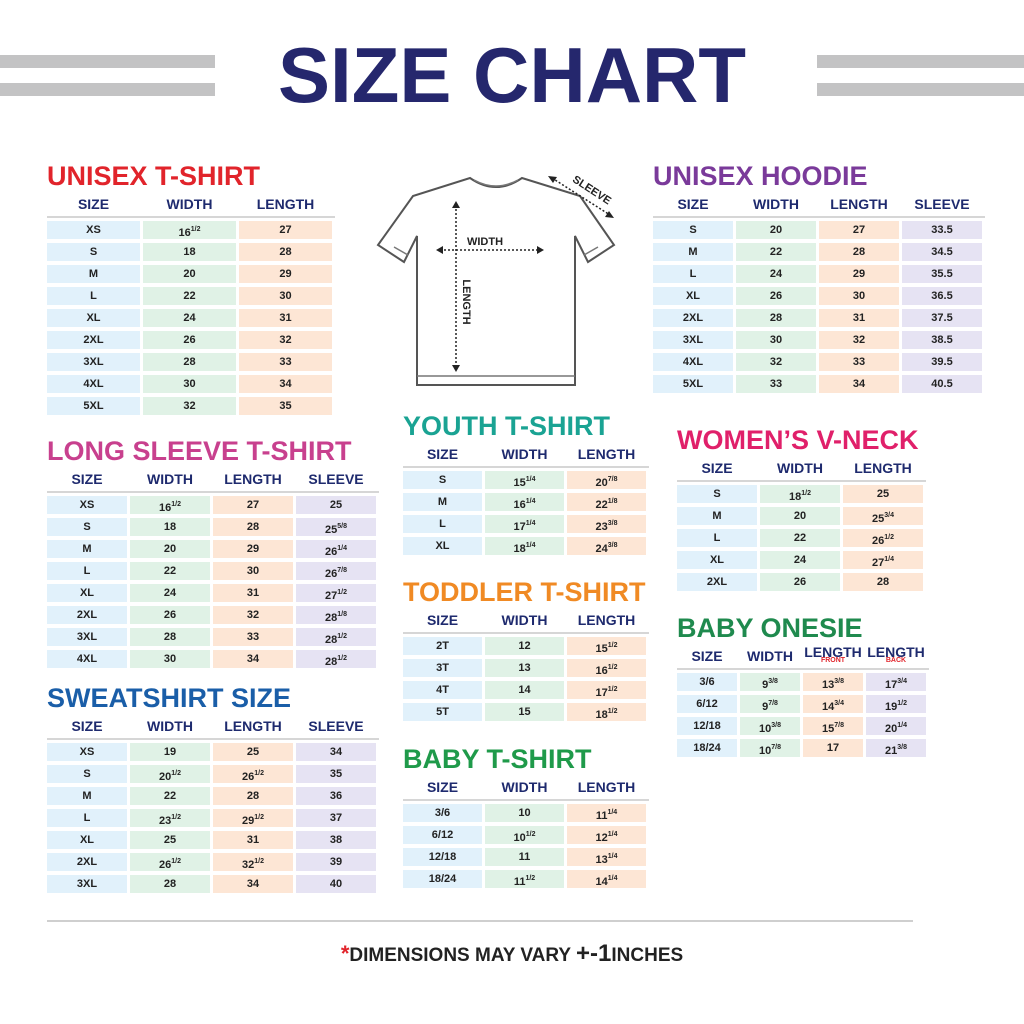 Image resolution: width=1024 pixels, height=1024 pixels. Describe the element at coordinates (191, 408) in the screenshot. I see `table-row: 5XL 32 35` at that location.